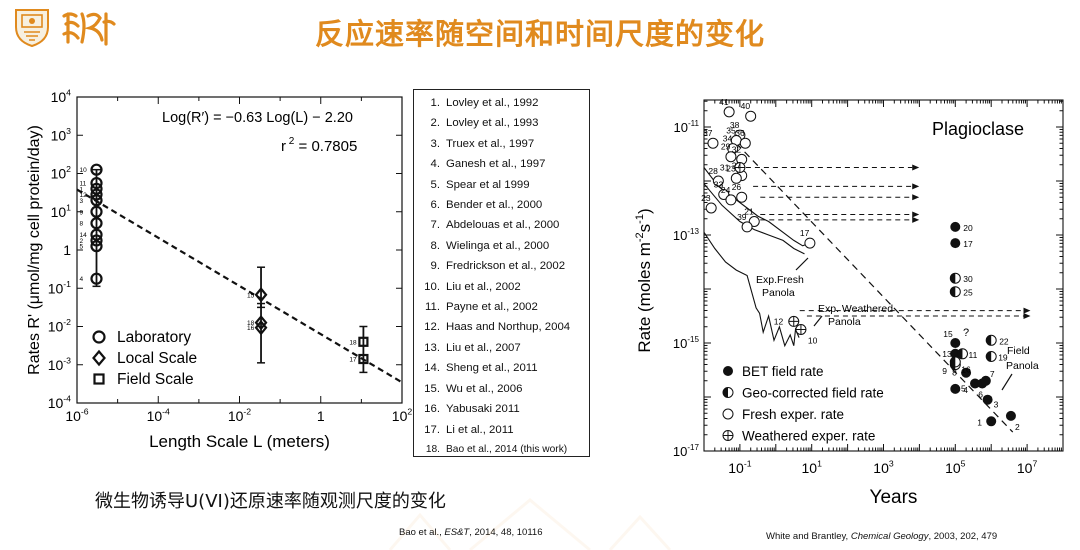  I want to click on filled-point-label: 15, so click(948, 334).